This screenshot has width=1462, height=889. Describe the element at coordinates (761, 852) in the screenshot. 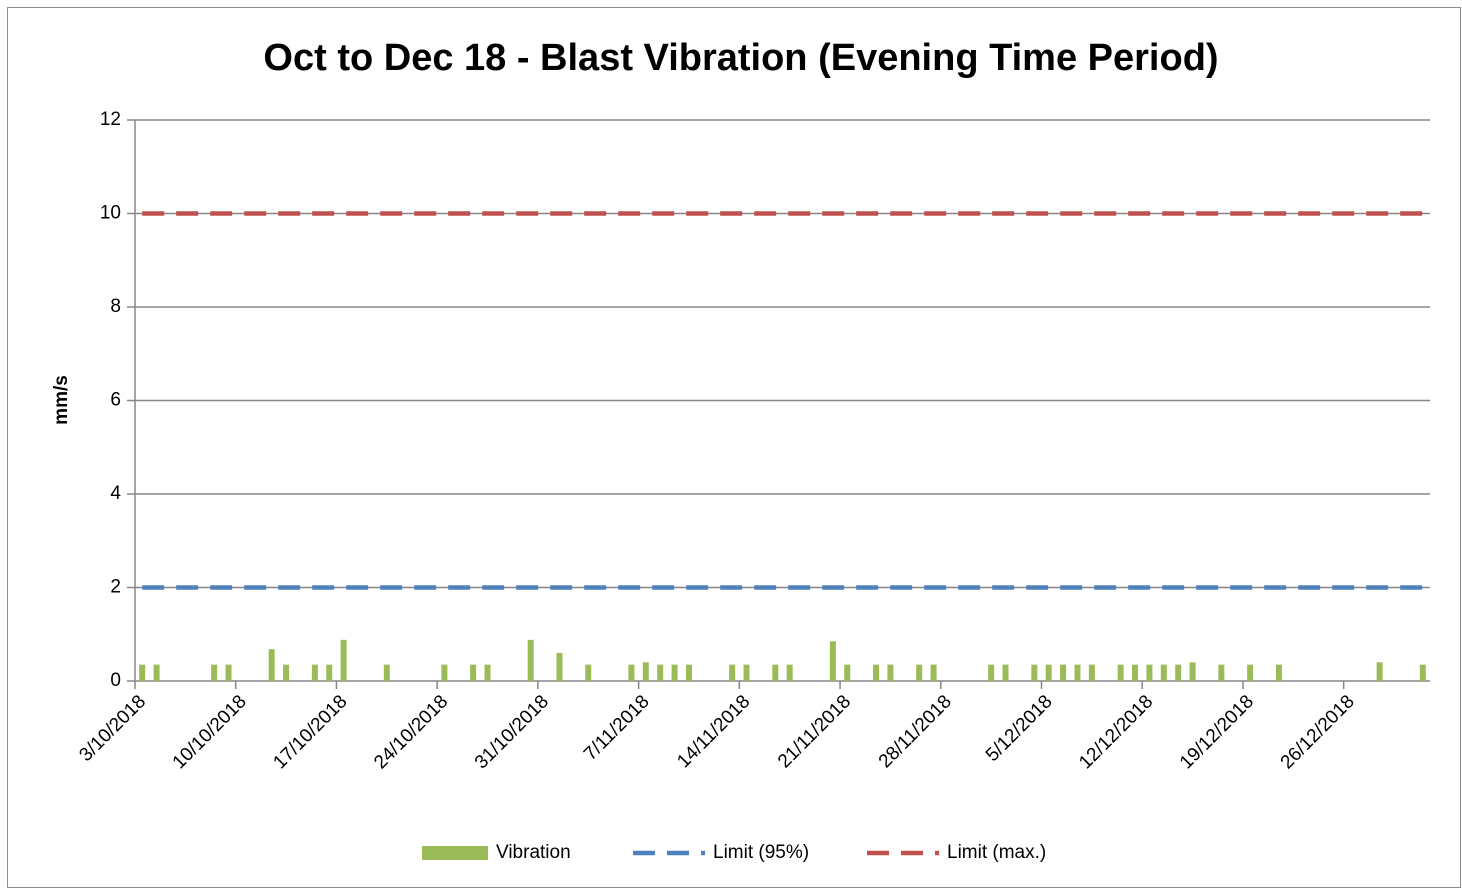

I see `legend-label: Limit (95%)` at that location.